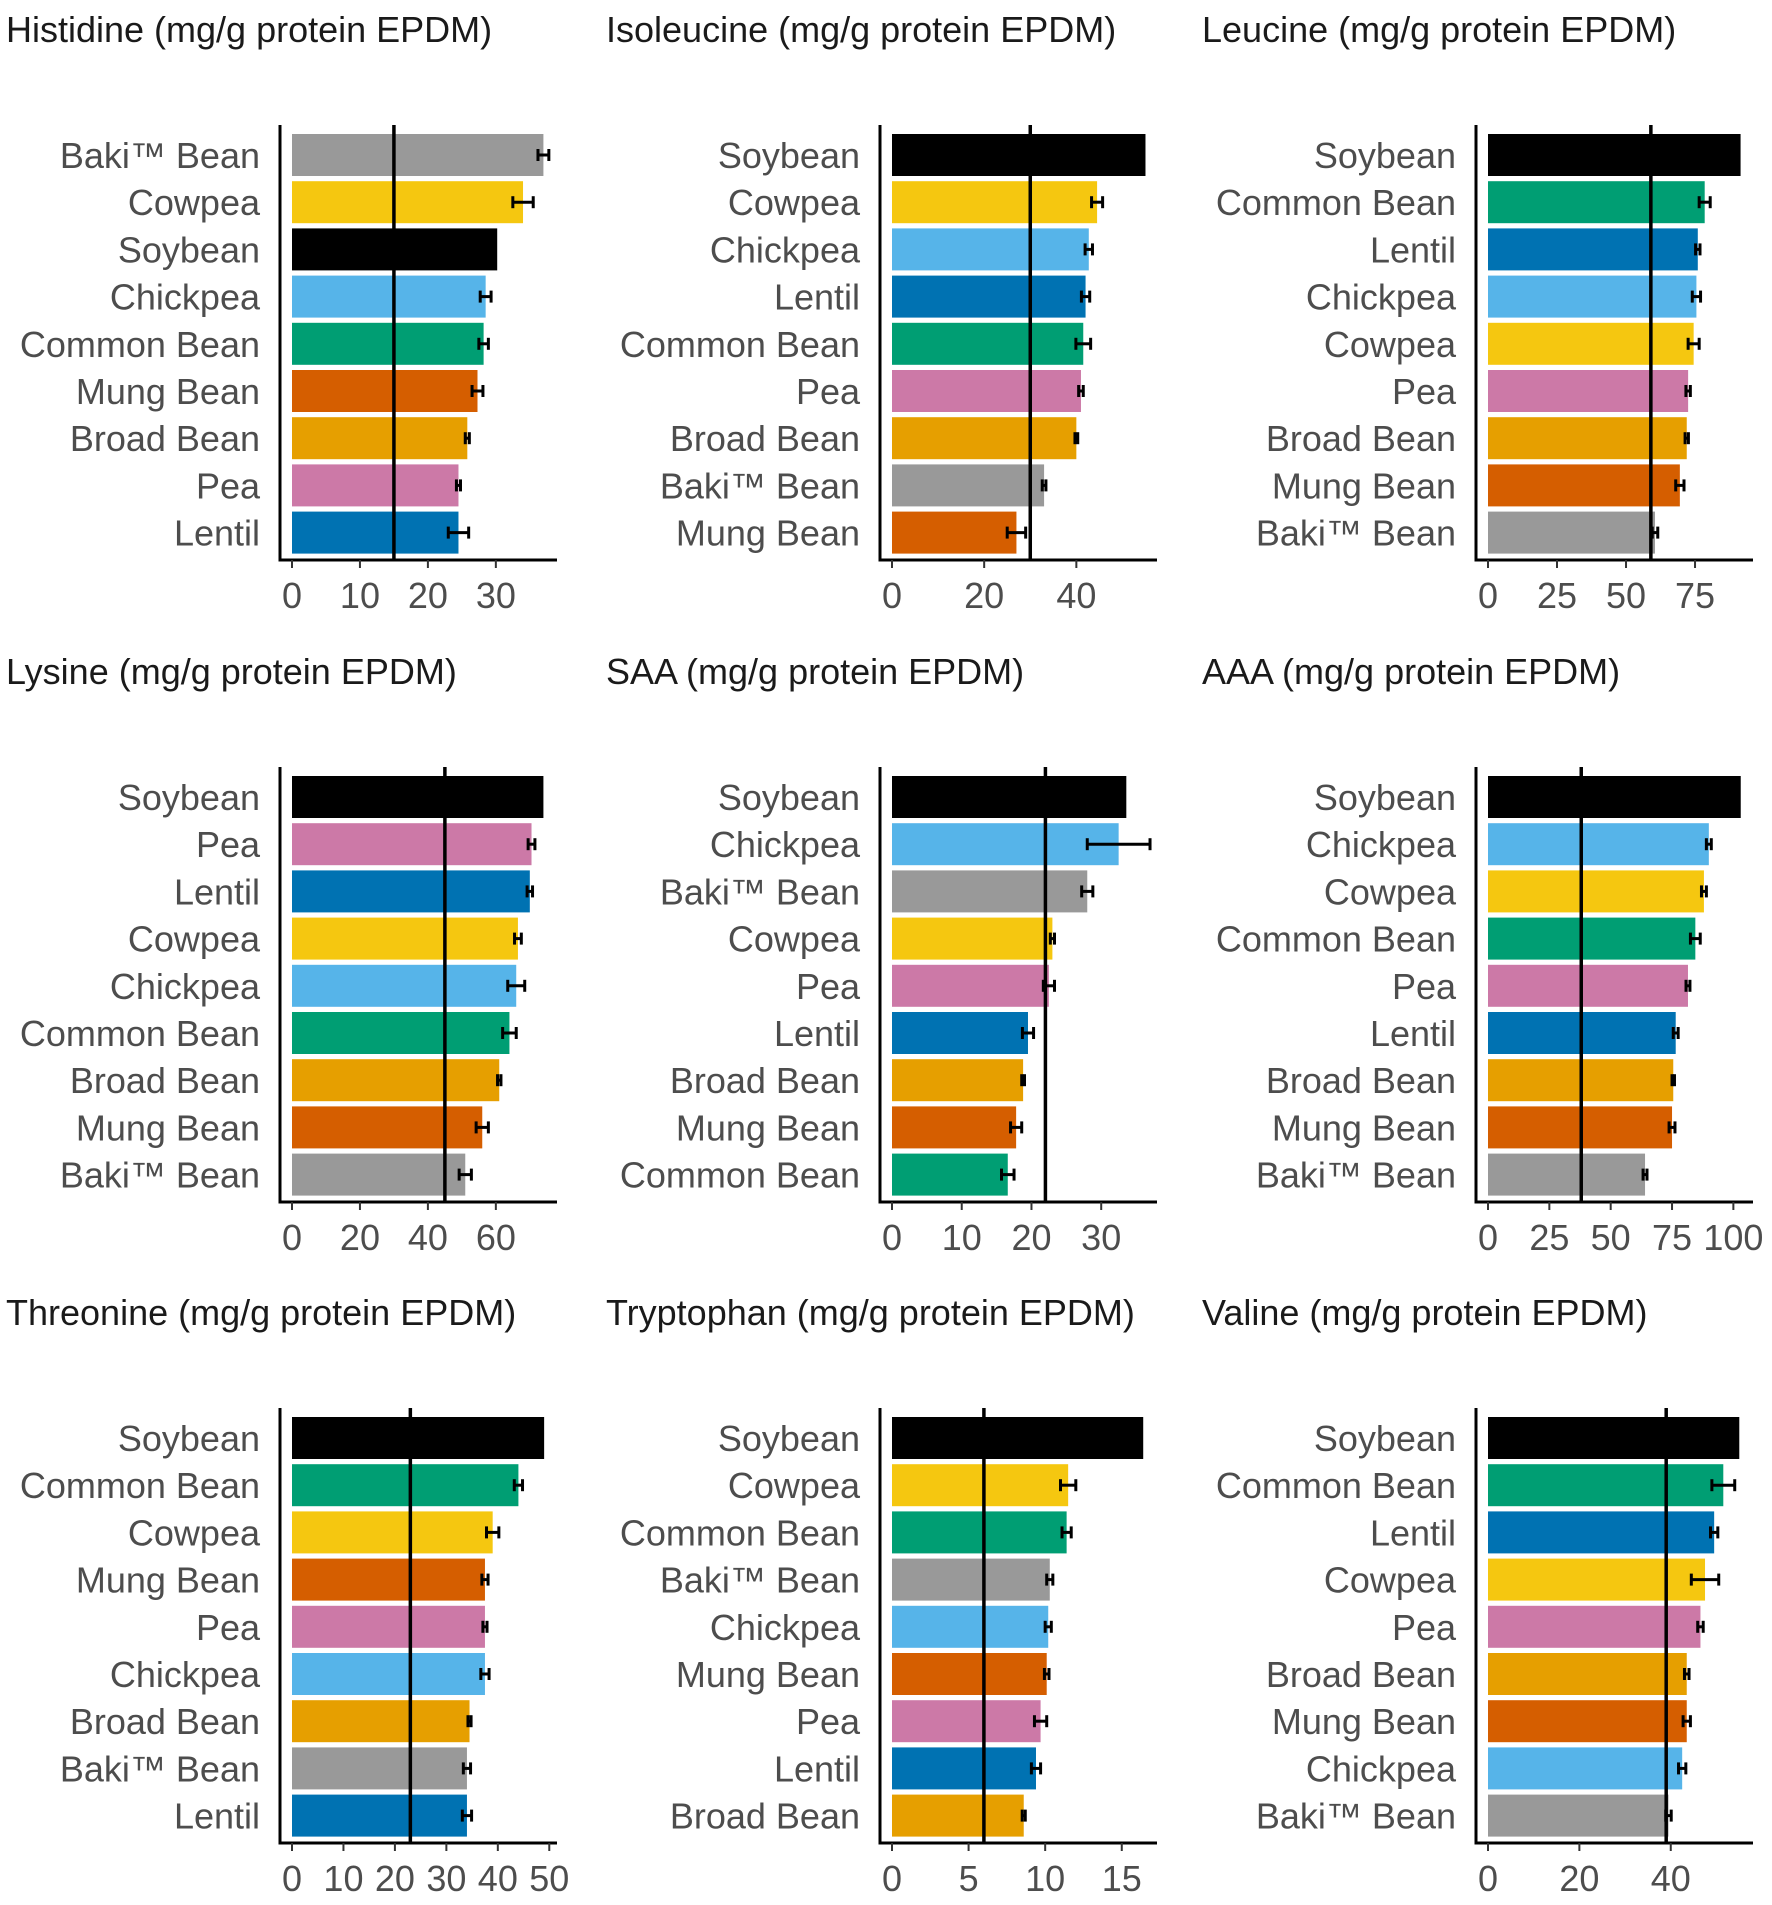 The height and width of the screenshot is (1905, 1772). What do you see at coordinates (231, 671) in the screenshot?
I see `panel-title: Lysine (mg/g protein EPDM)` at bounding box center [231, 671].